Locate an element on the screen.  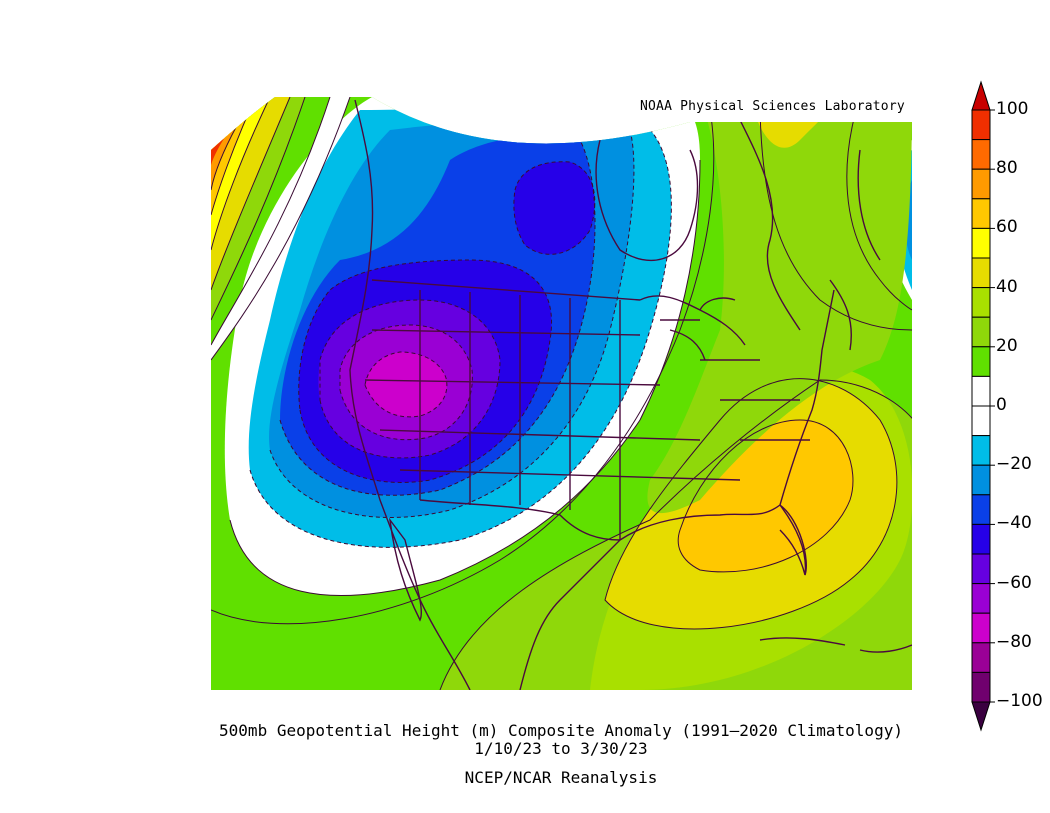
baja-coast is located at coordinates (405, 569).